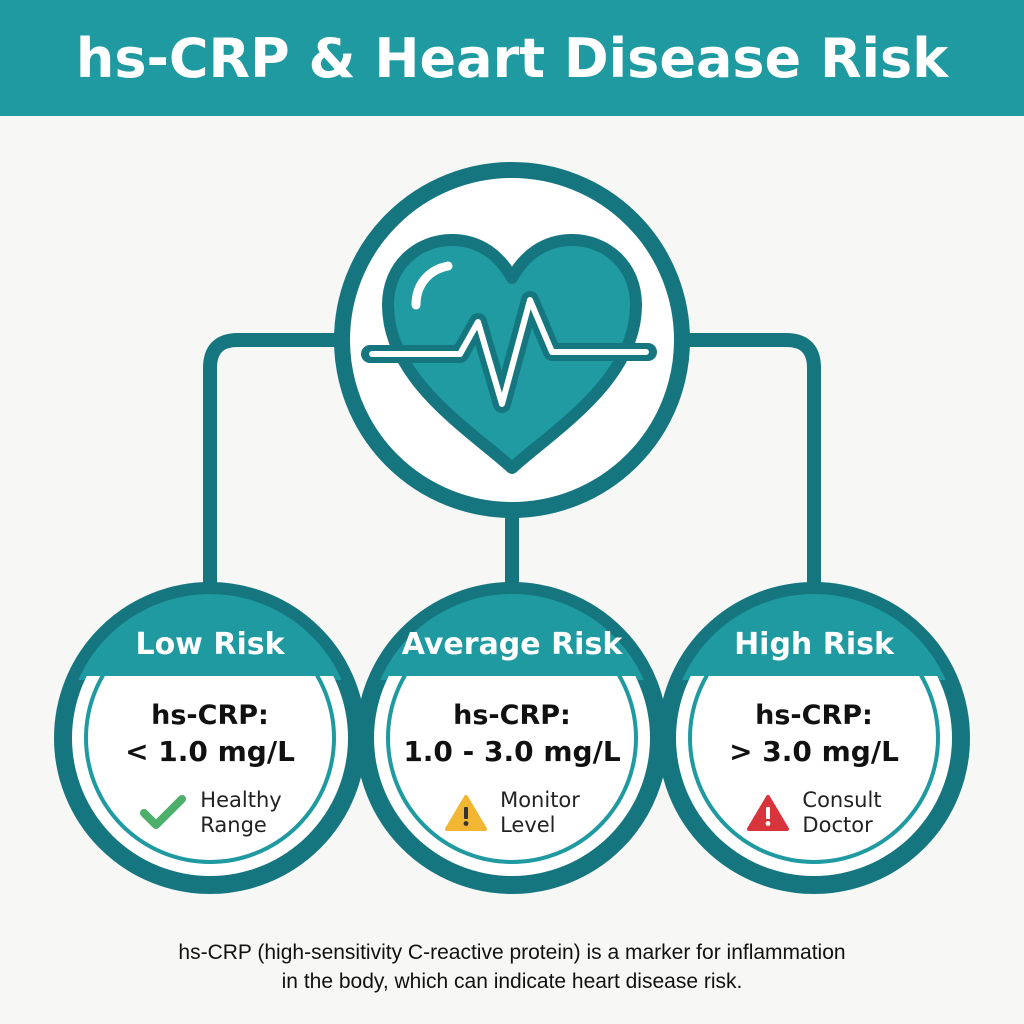 The height and width of the screenshot is (1024, 1024). What do you see at coordinates (241, 800) in the screenshot?
I see `status-line1-low: Healthy` at bounding box center [241, 800].